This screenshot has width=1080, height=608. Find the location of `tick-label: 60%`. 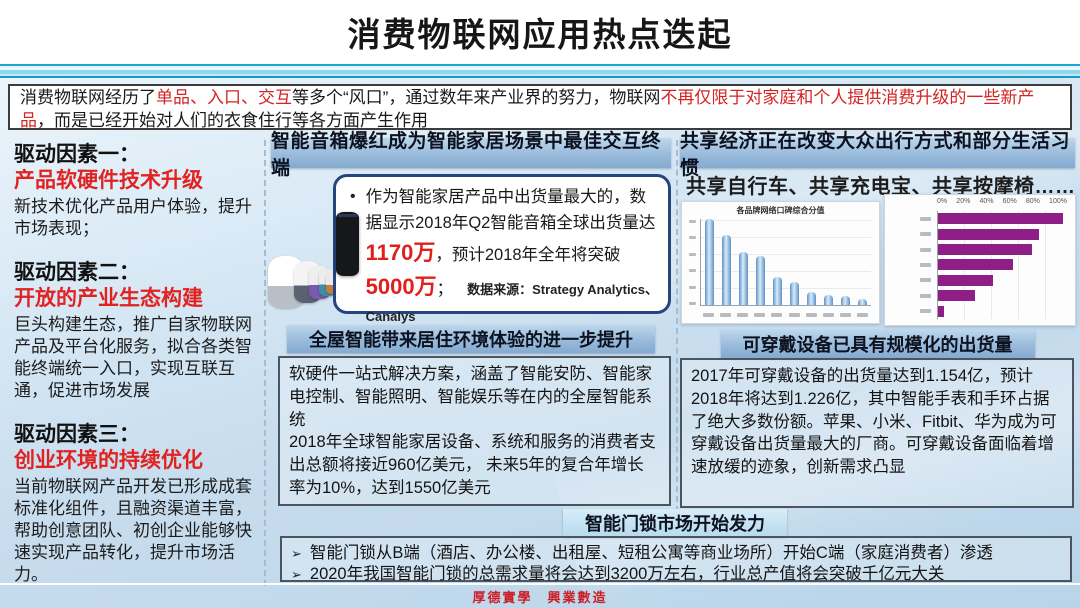

tick-label: 60% is located at coordinates (1009, 201).